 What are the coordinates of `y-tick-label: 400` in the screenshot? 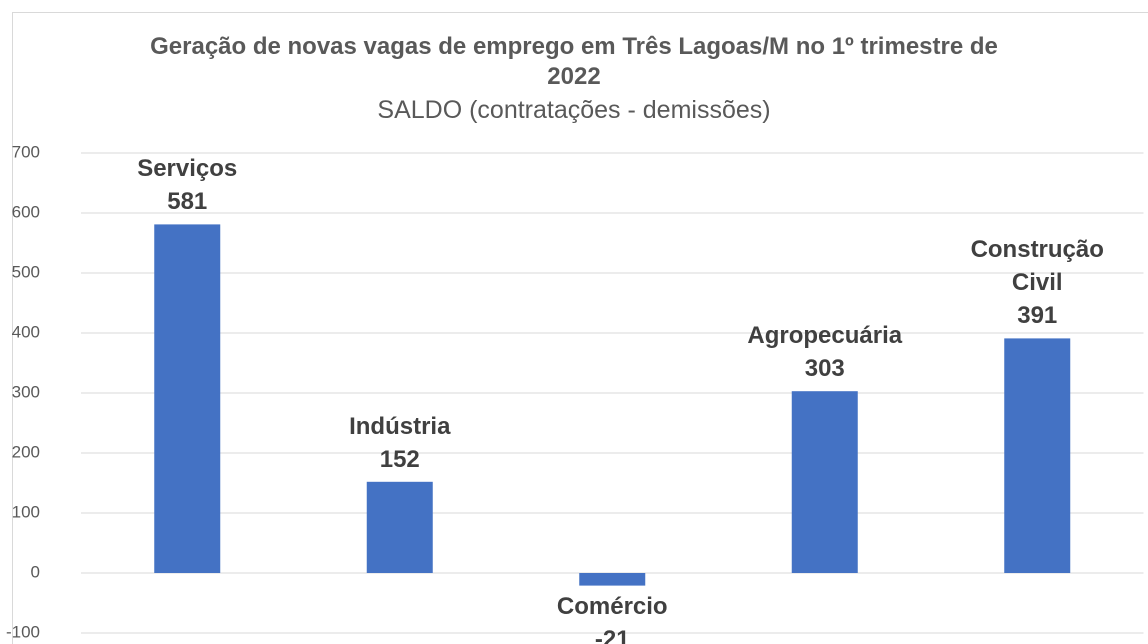 It's located at (26, 331).